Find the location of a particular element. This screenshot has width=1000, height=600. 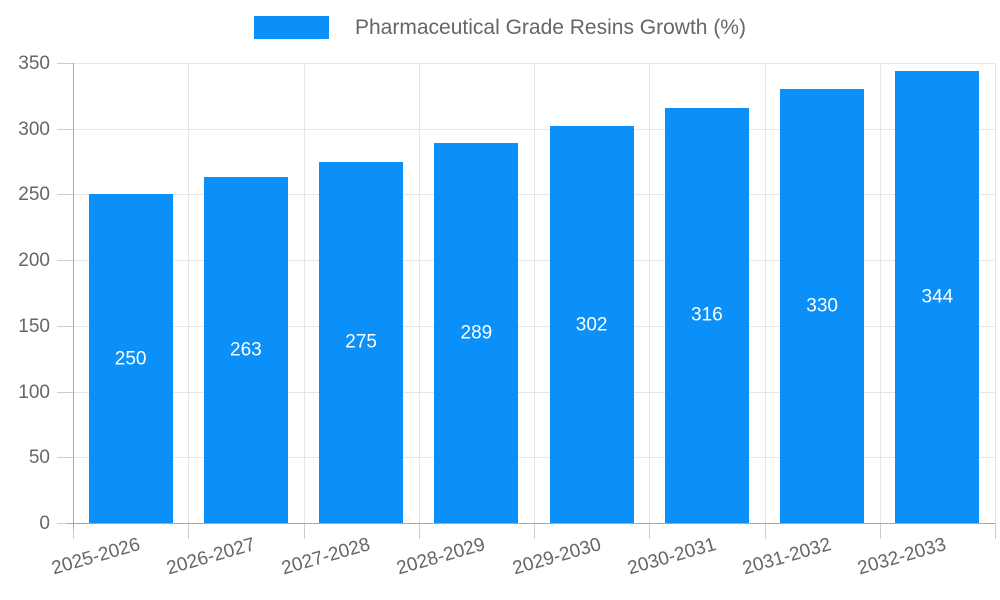

bar: 289 is located at coordinates (476, 333).